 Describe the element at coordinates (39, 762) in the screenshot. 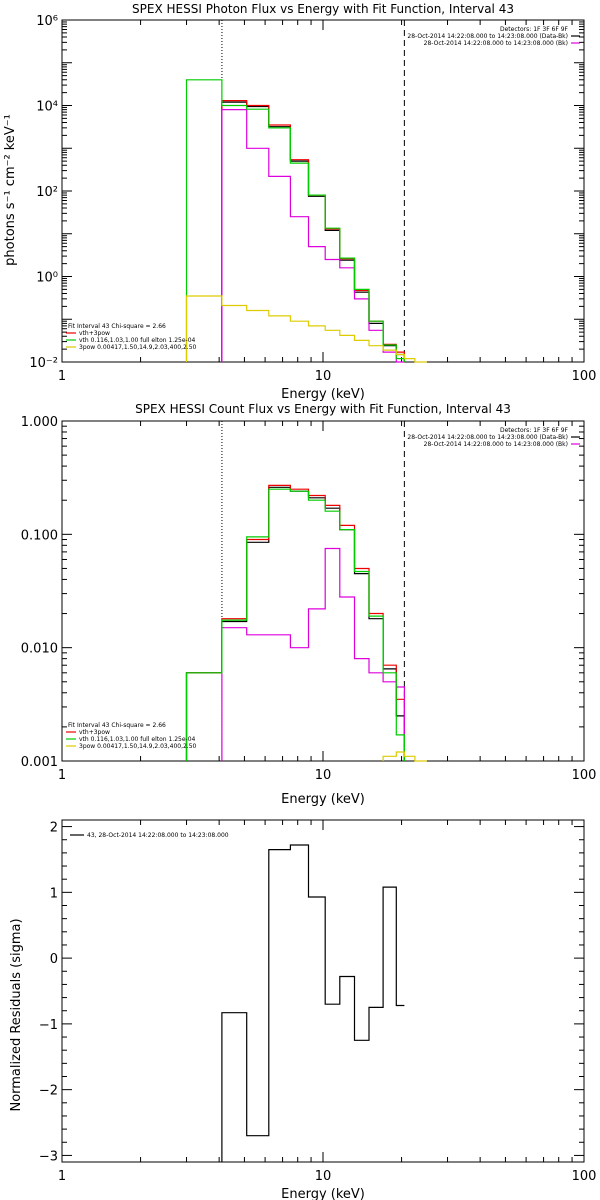

I see `y-tick-label: 0.001` at that location.